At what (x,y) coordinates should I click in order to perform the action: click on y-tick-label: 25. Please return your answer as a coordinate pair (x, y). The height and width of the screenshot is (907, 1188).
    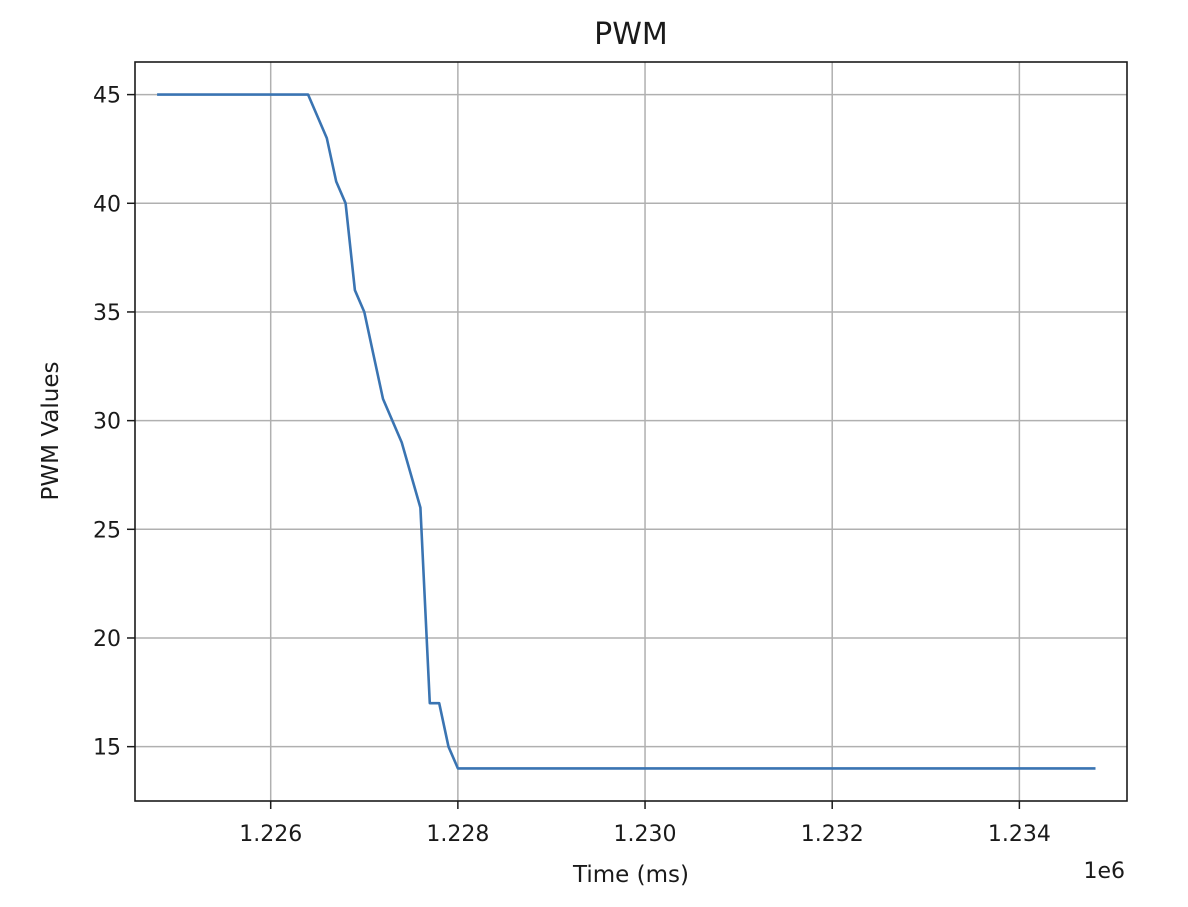
    Looking at the image, I should click on (107, 530).